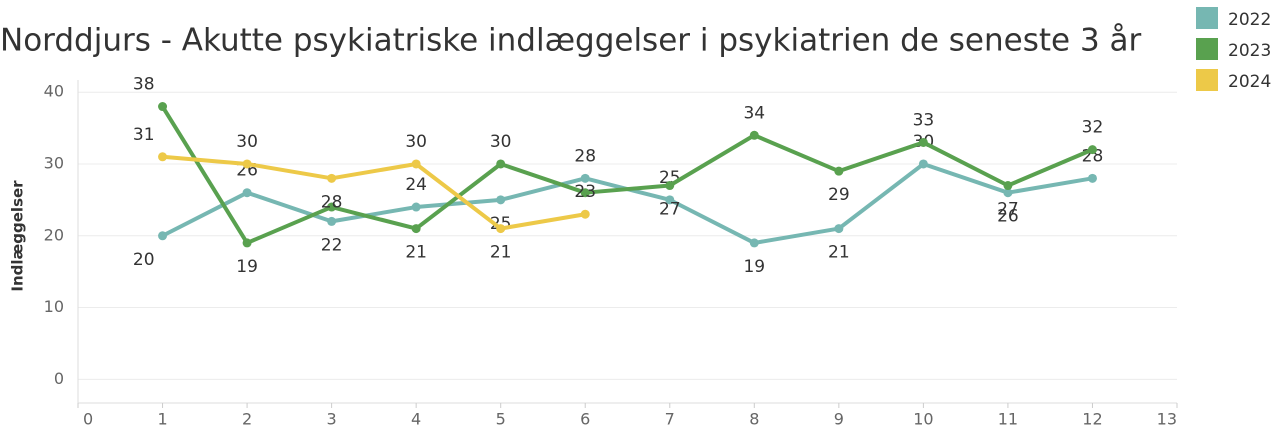 This screenshot has height=430, width=1278. Describe the element at coordinates (1092, 419) in the screenshot. I see `x-tick-label: 12` at that location.